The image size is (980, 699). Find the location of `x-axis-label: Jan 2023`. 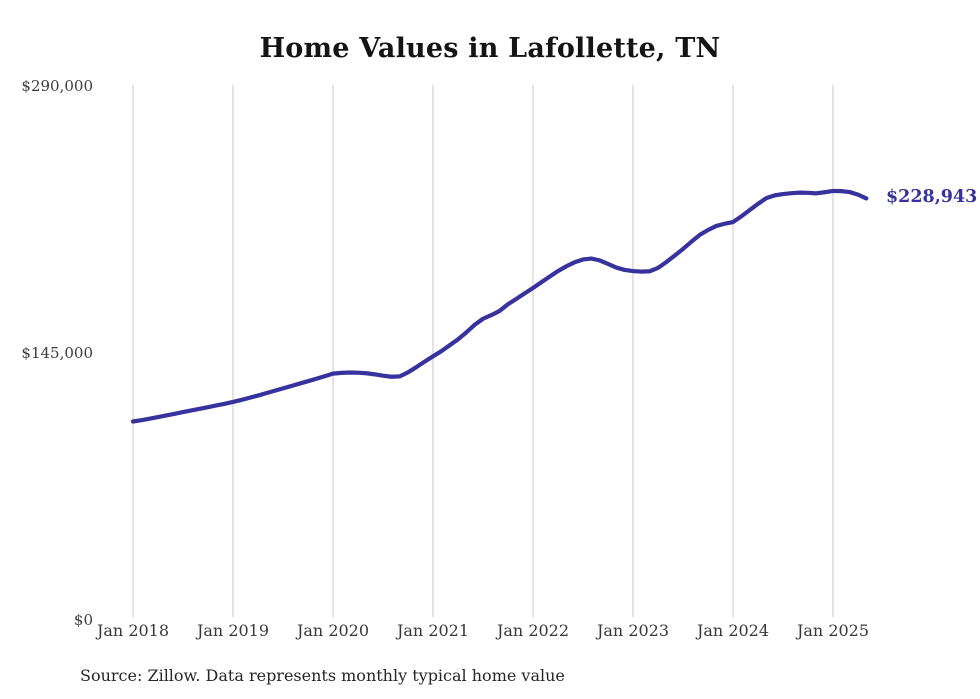

x-axis-label: Jan 2023 is located at coordinates (633, 630).